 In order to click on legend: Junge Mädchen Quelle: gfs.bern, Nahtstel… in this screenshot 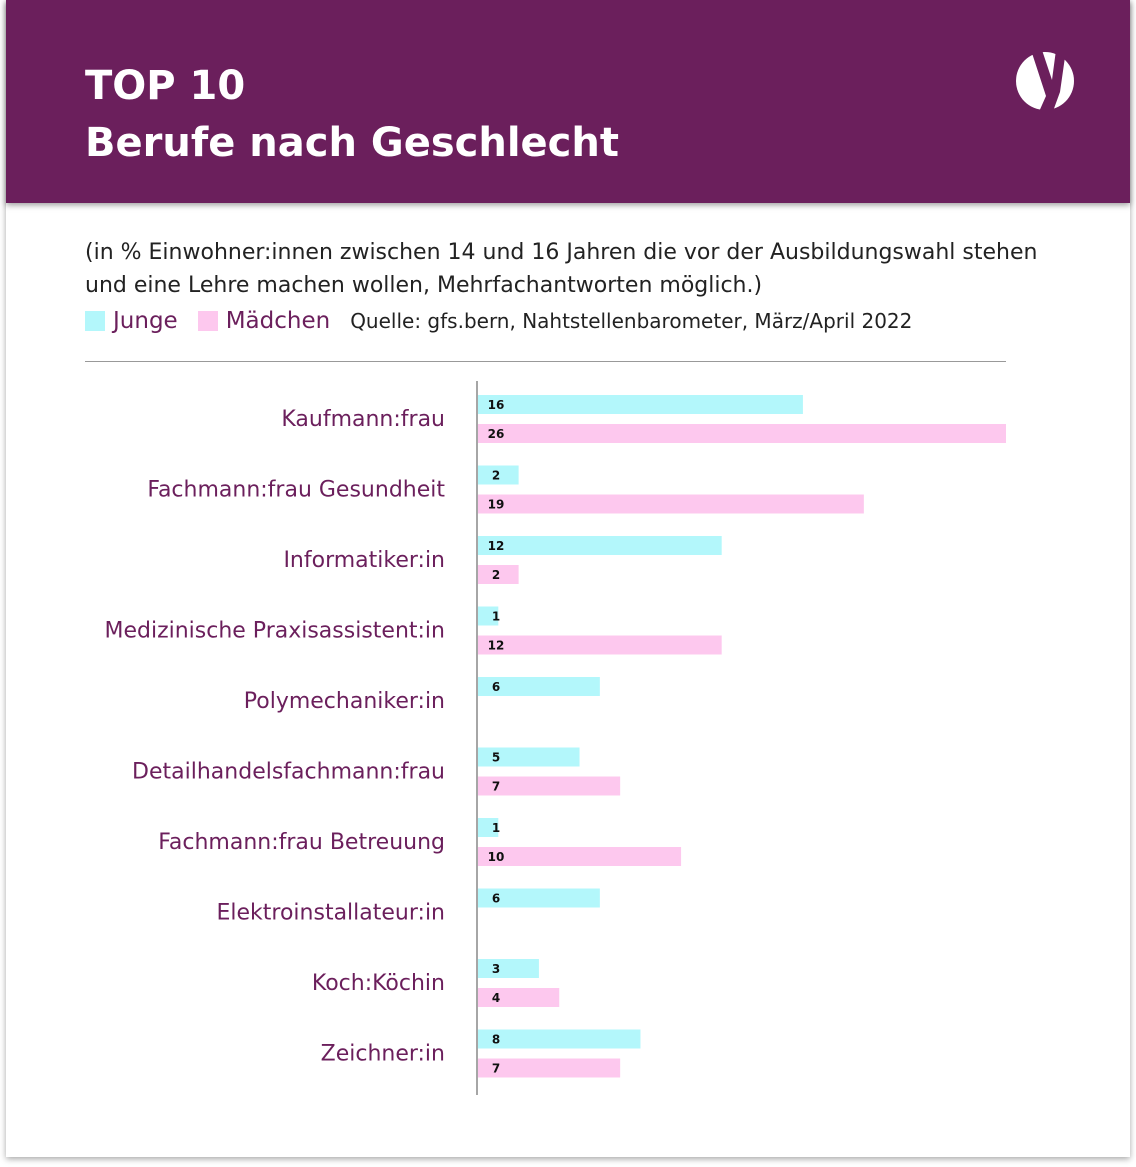, I will do `click(498, 321)`.